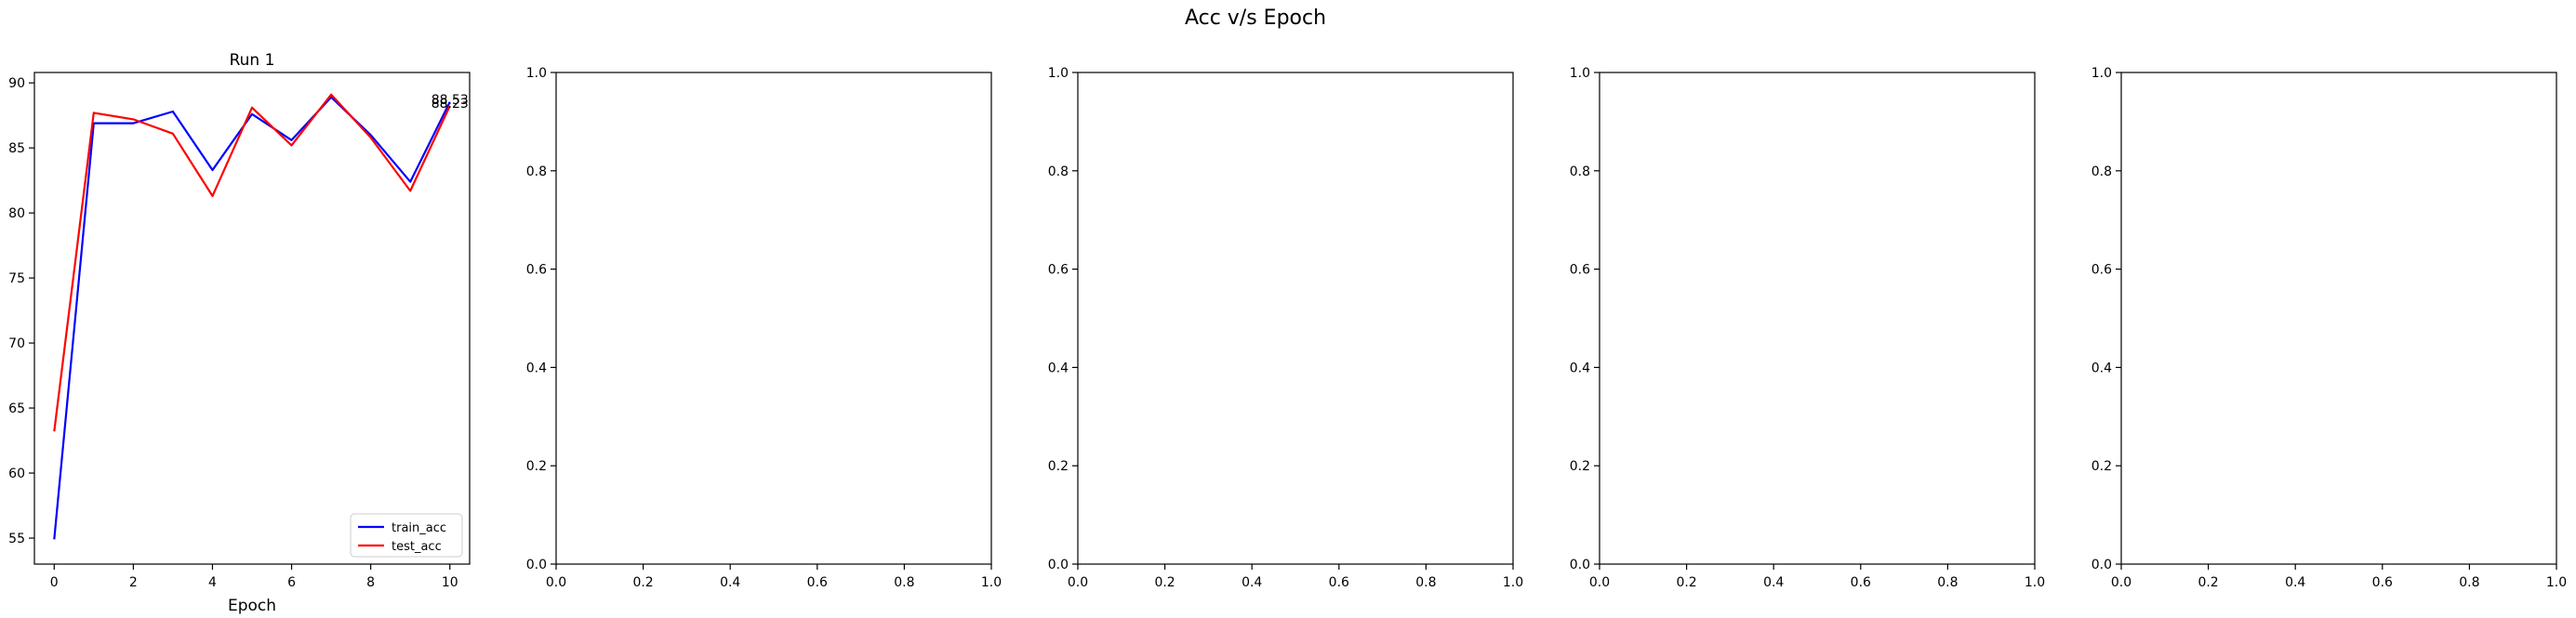 The height and width of the screenshot is (618, 2576). I want to click on y-tick-label: 75, so click(16, 278).